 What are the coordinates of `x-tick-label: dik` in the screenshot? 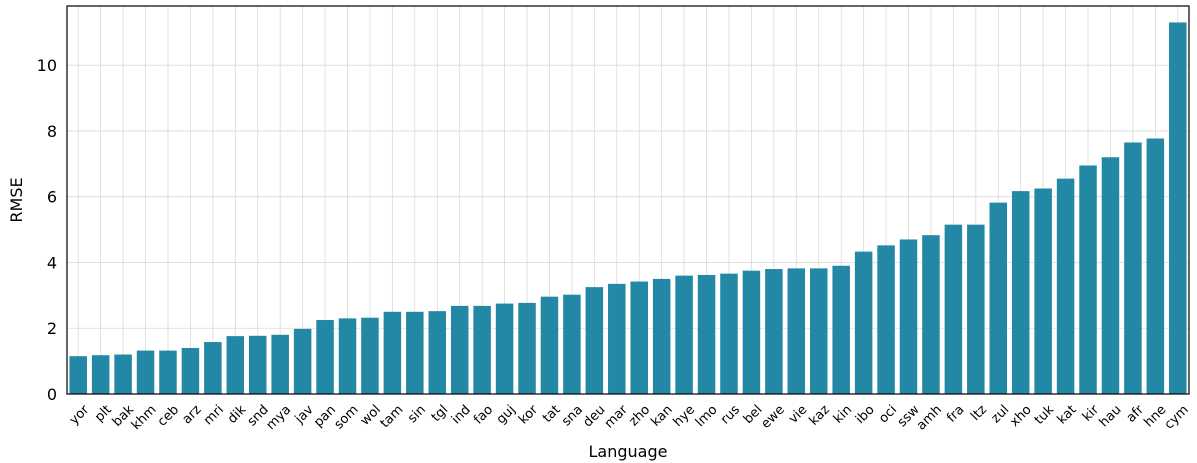 It's located at (237, 414).